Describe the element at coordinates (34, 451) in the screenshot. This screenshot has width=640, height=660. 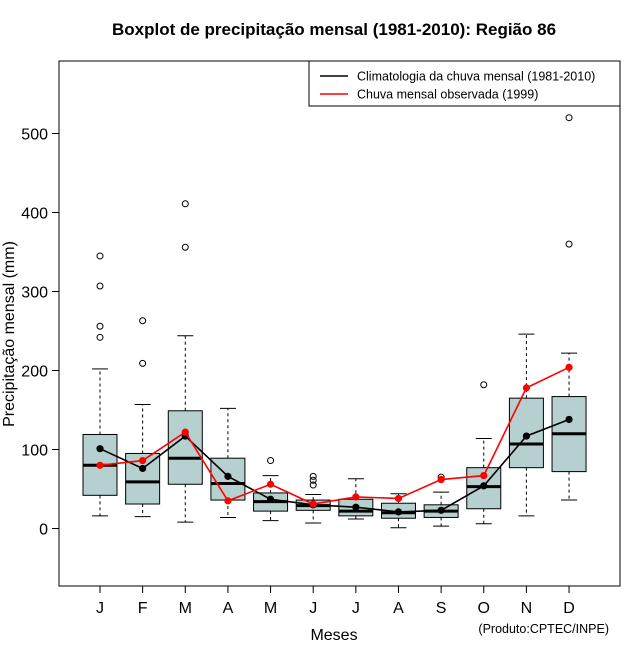
I see `y-tick-label: 100` at that location.